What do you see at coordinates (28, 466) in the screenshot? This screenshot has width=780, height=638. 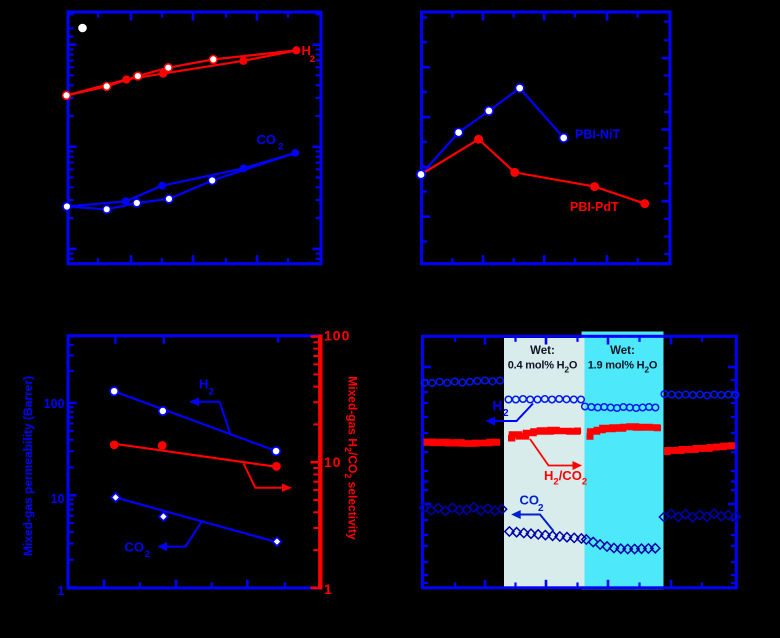 I see `svg-text:Mixed-gas permeability (Barrer: Mixed-gas permeability (Barrer)` at bounding box center [28, 466].